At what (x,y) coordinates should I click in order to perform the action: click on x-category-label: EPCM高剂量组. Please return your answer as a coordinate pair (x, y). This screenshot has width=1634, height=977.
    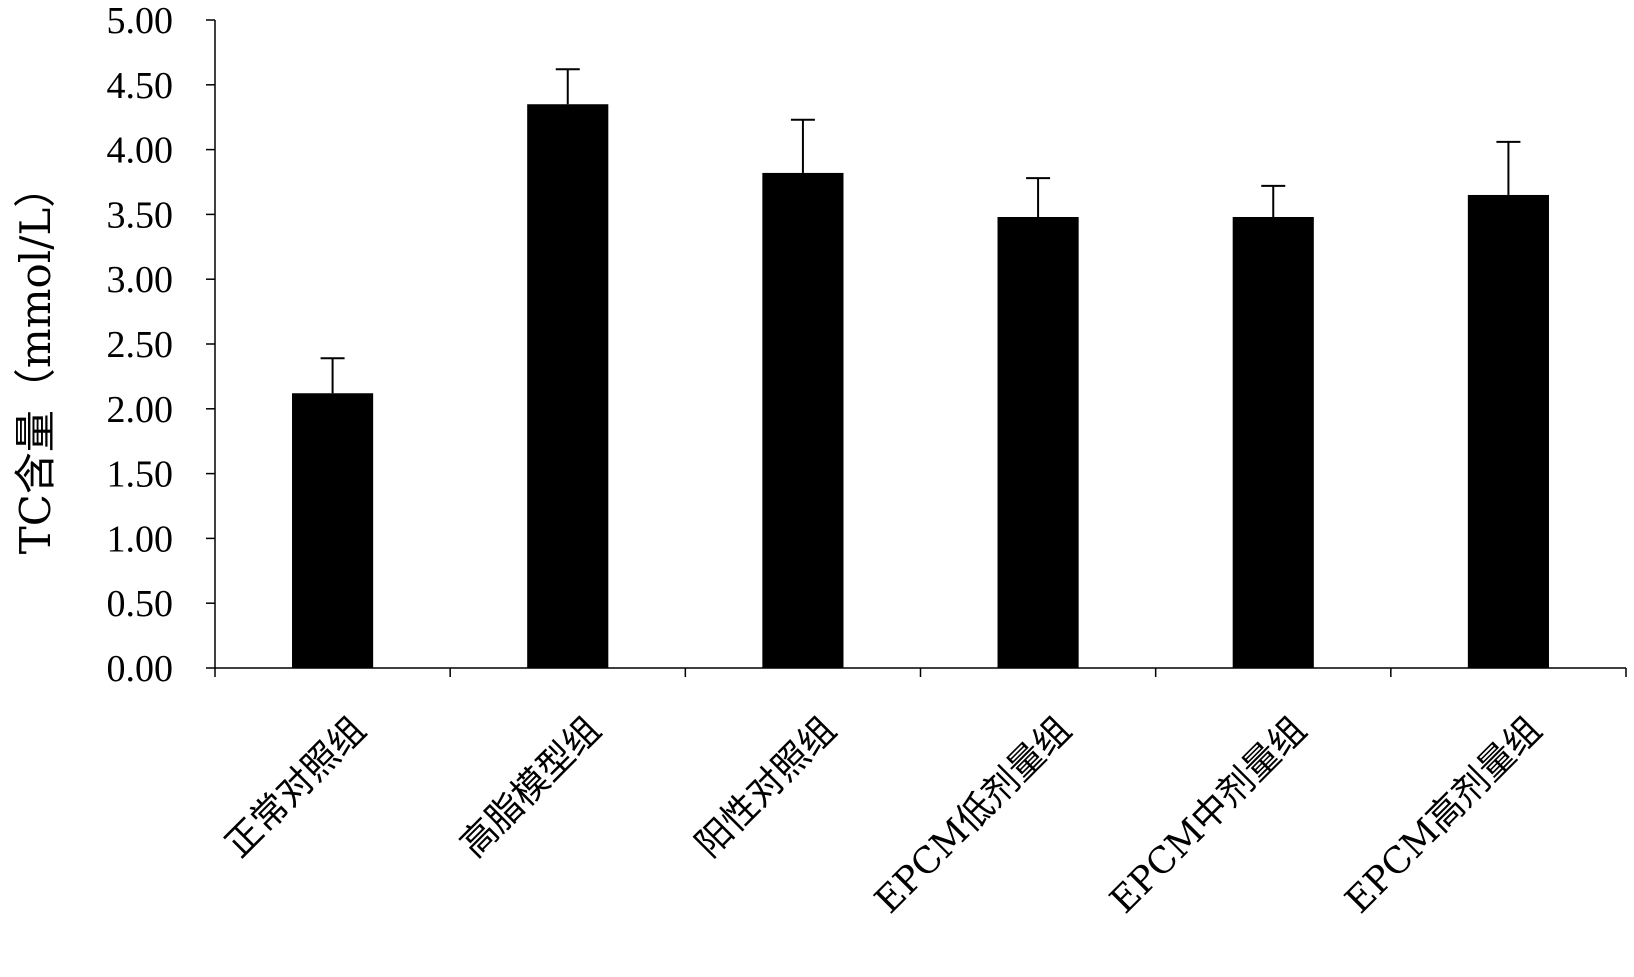
    Looking at the image, I should click on (1444, 815).